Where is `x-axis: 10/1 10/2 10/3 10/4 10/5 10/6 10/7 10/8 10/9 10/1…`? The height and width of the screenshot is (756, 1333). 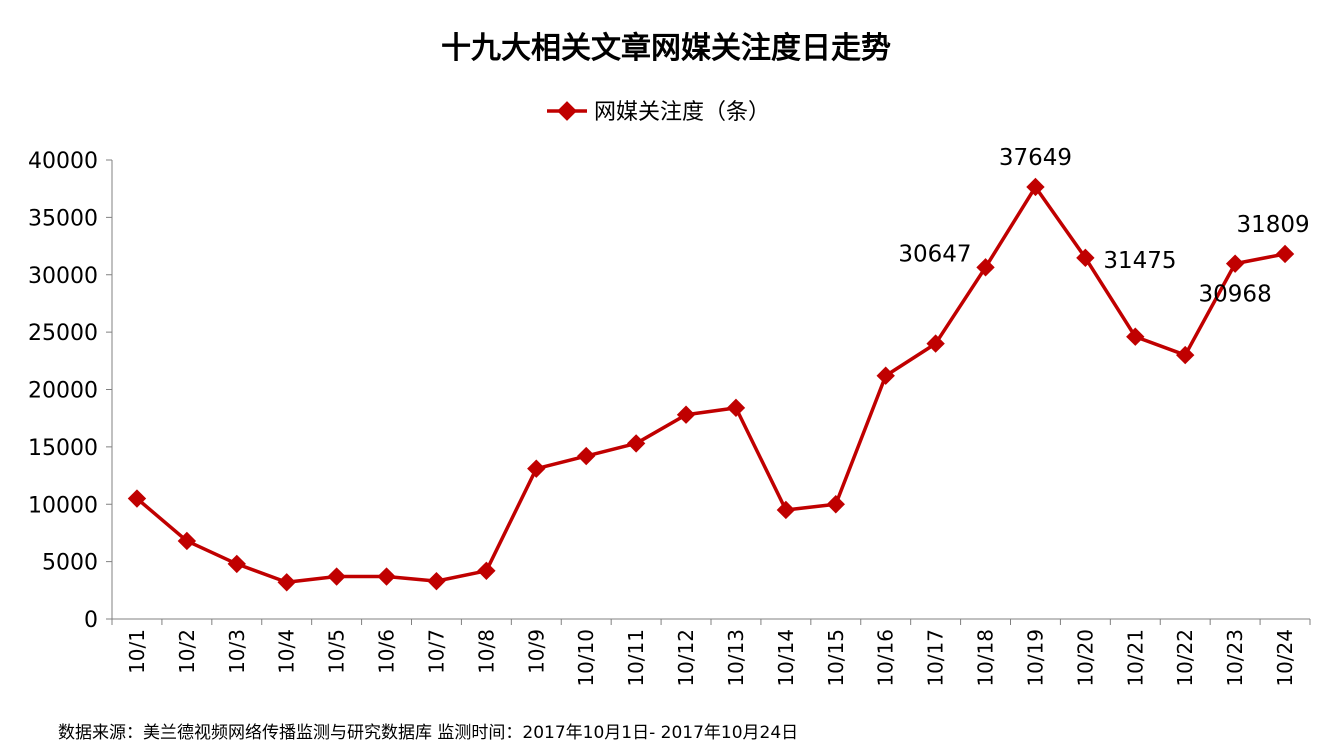
x-axis: 10/1 10/2 10/3 10/4 10/5 10/6 10/7 10/8 10/9 10/1… is located at coordinates (711, 652).